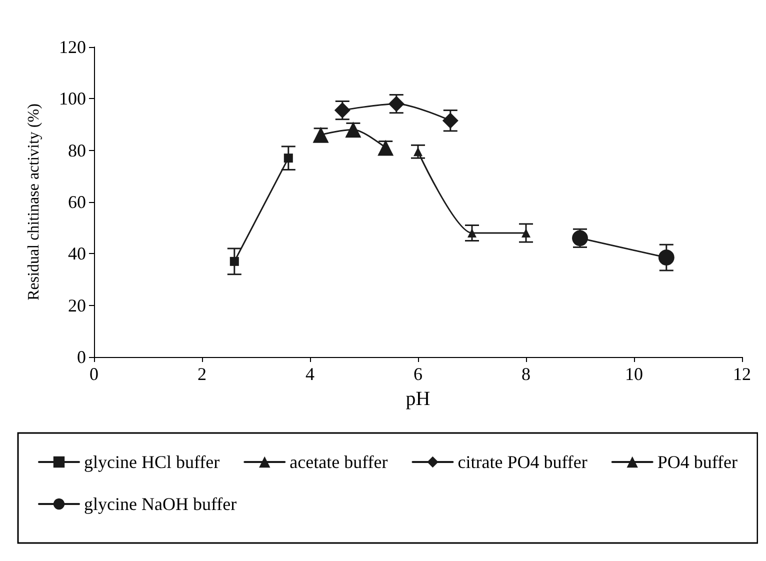 The image size is (766, 561). Describe the element at coordinates (418, 374) in the screenshot. I see `x-tick-label: 6` at that location.